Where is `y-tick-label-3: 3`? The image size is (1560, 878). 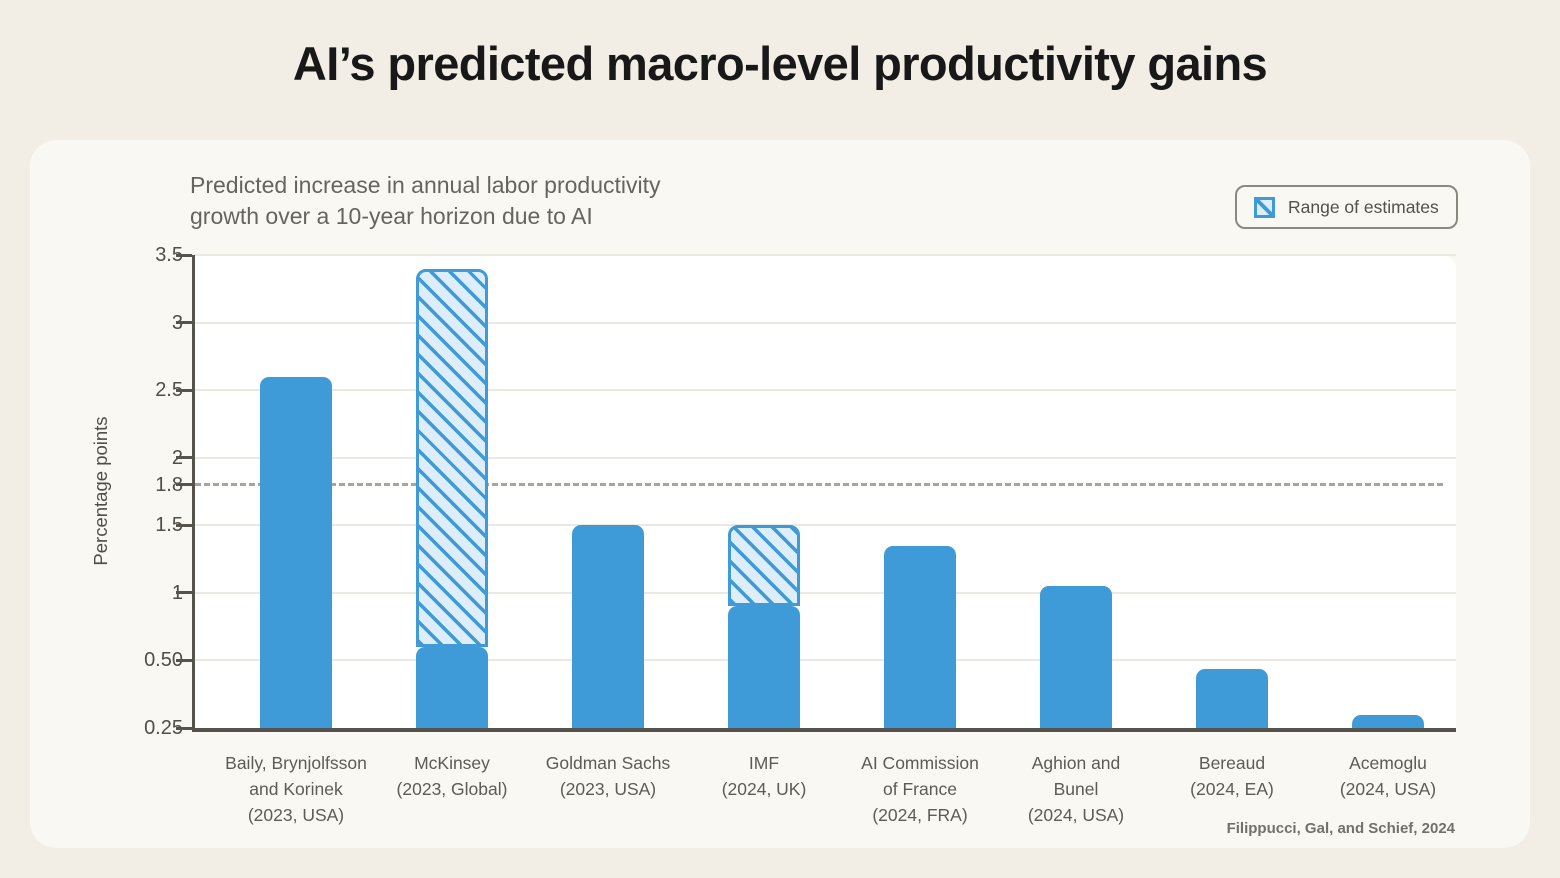
y-tick-label-3: 3 is located at coordinates (135, 323).